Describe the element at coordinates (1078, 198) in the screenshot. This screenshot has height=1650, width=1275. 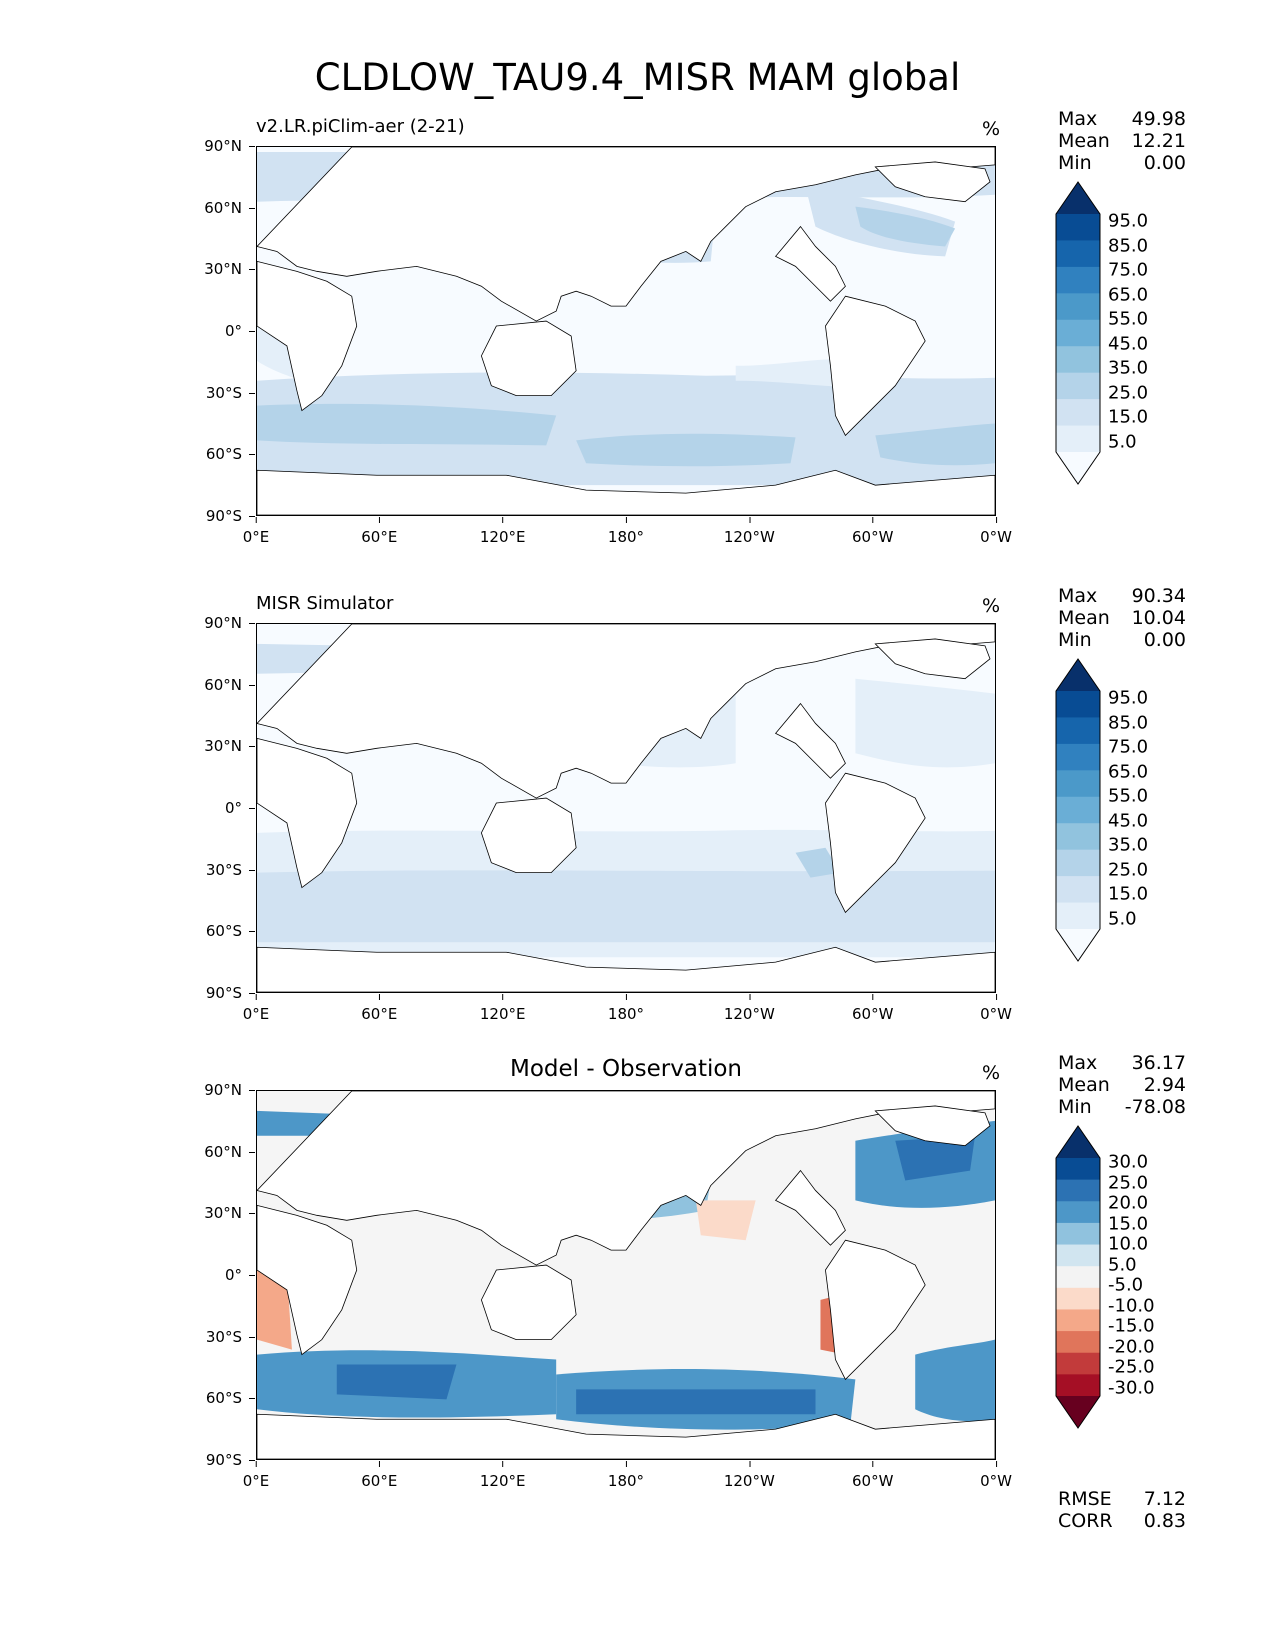
I see `colorbar-extend-top` at that location.